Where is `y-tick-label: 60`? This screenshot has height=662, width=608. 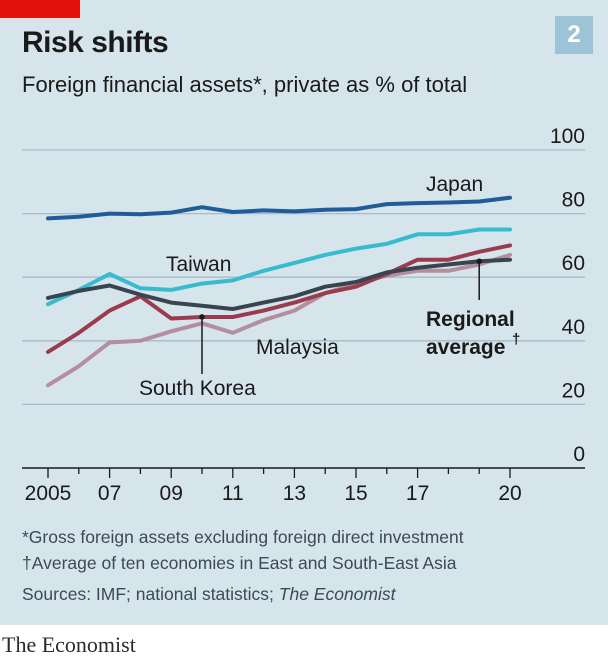 y-tick-label: 60 is located at coordinates (573, 263).